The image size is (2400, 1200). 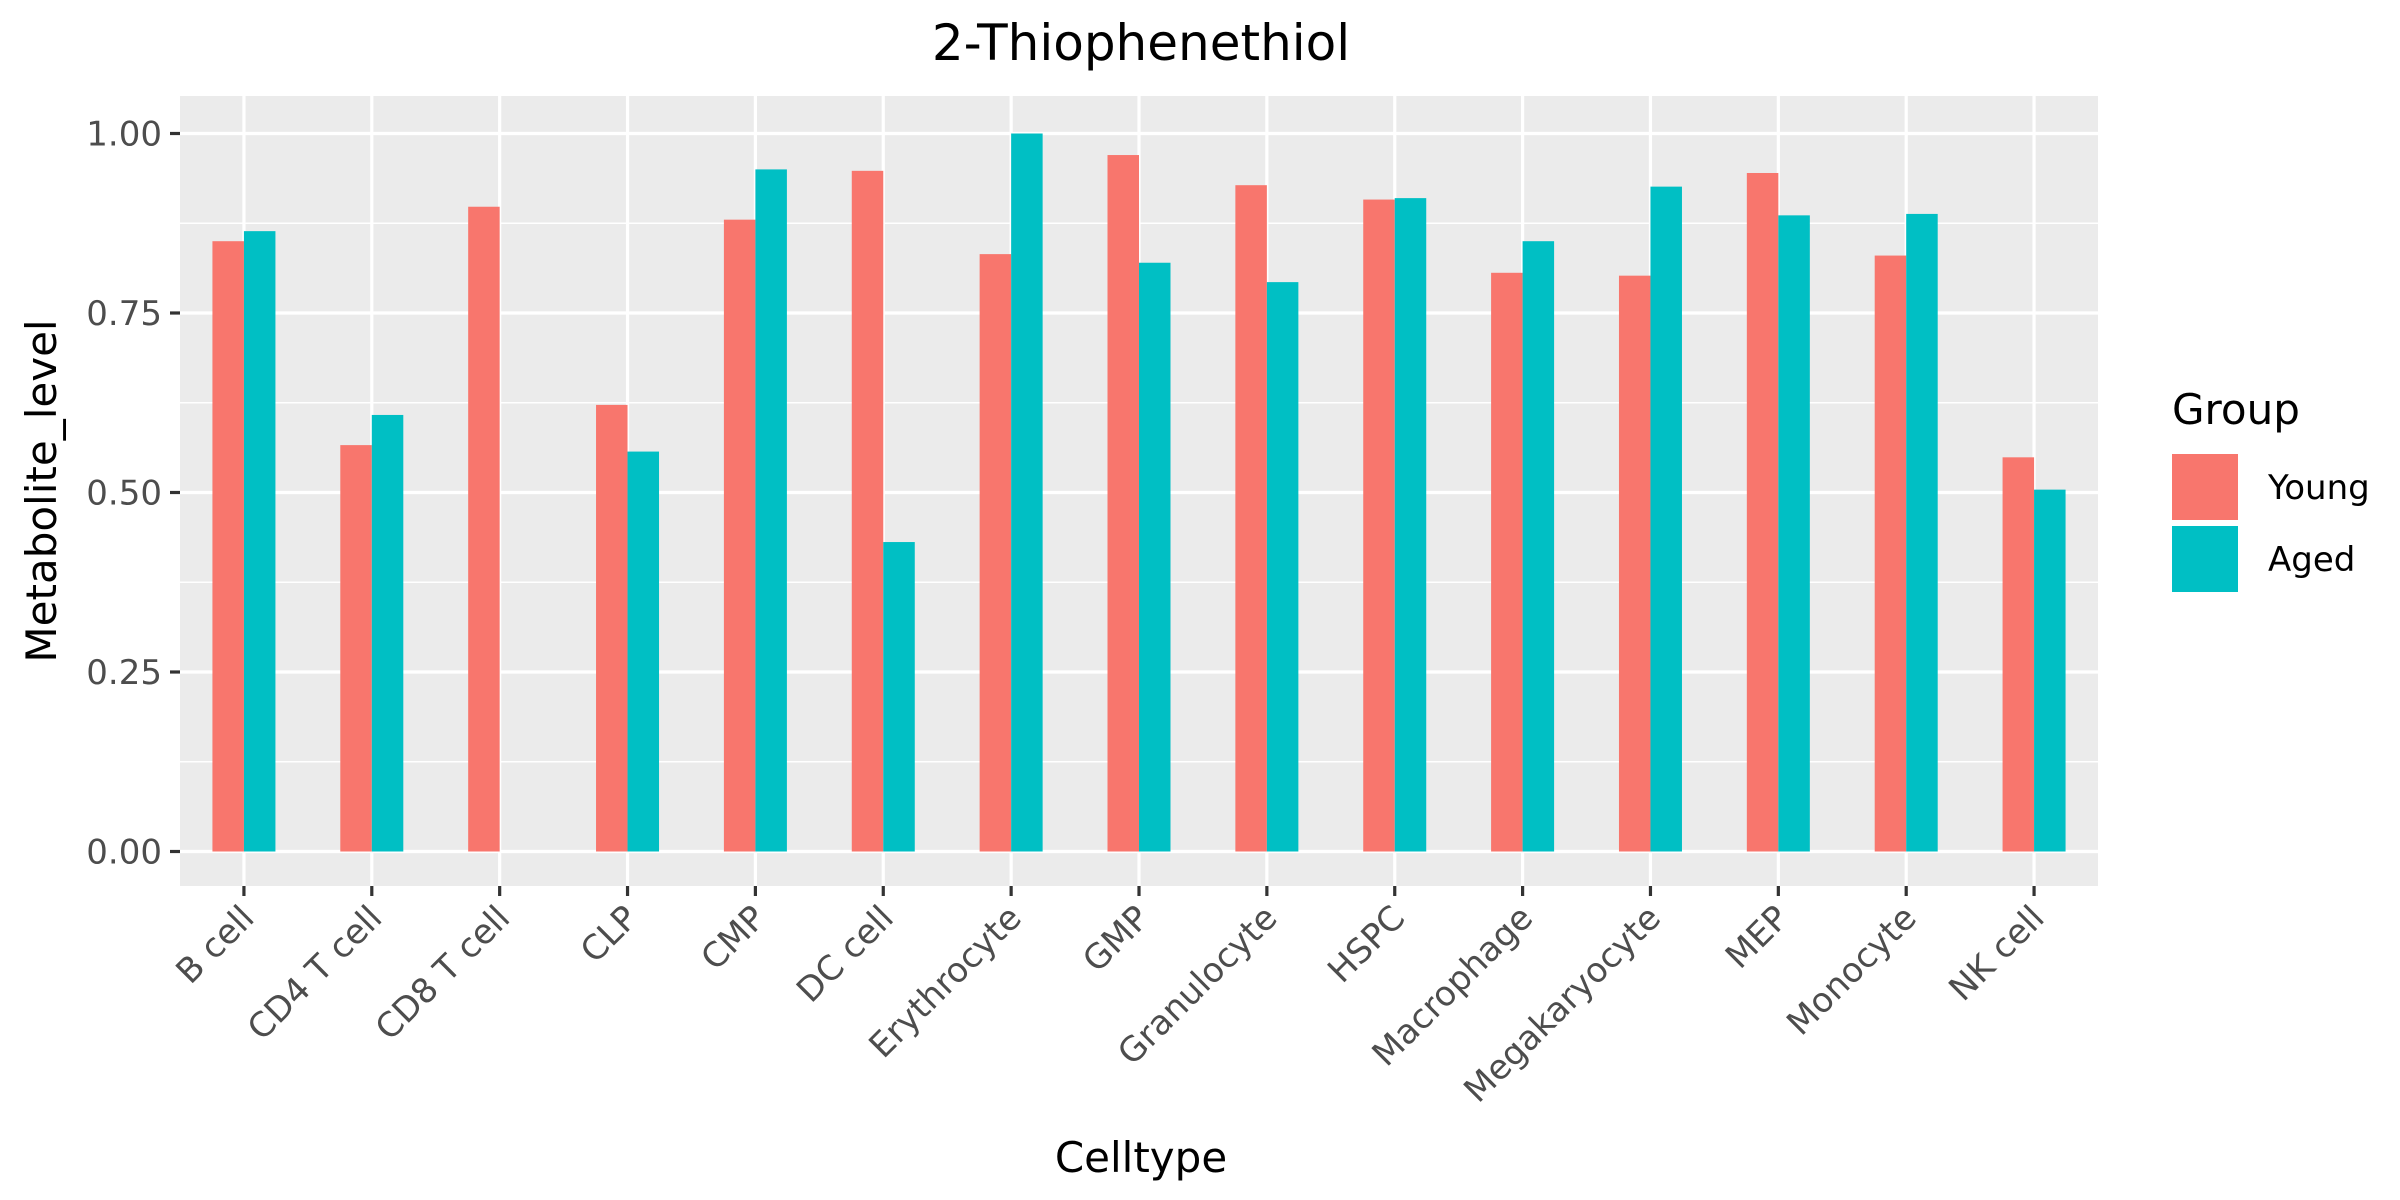 I want to click on y-tick-label: 0.25, so click(x=124, y=673).